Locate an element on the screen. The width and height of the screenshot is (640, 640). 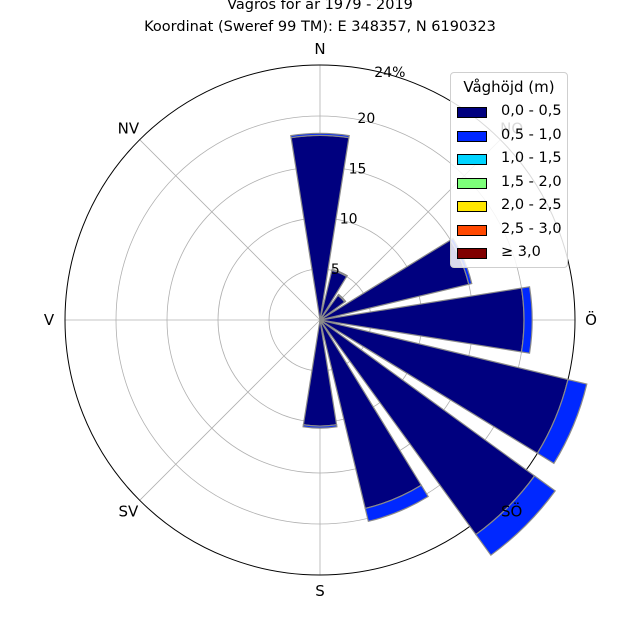
bar-Ö-1 is located at coordinates (526, 320).